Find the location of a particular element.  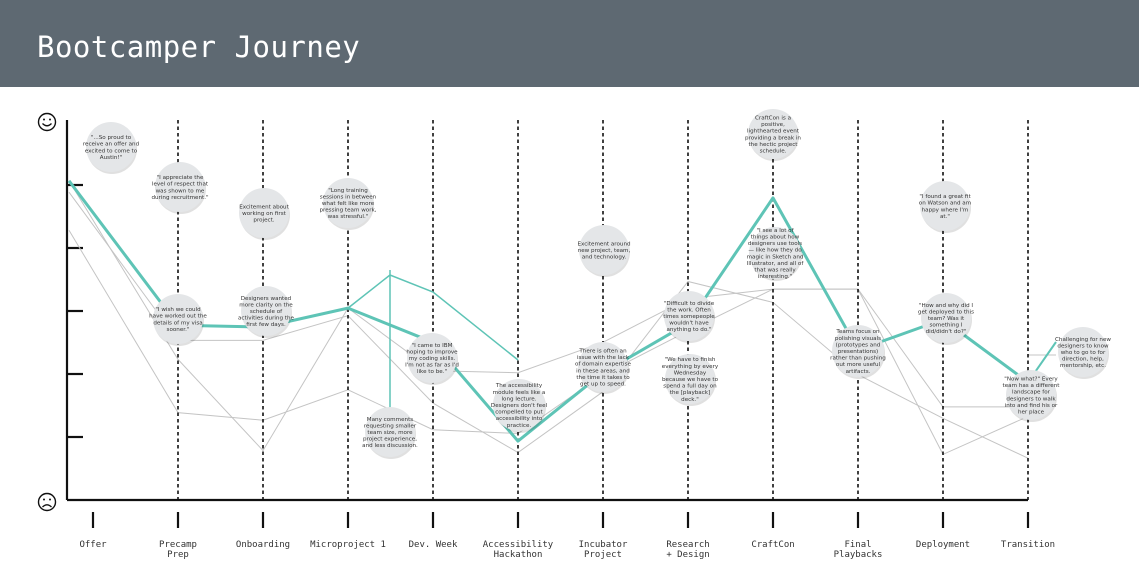

quote-bubble-text: something I is located at coordinates (945, 326).